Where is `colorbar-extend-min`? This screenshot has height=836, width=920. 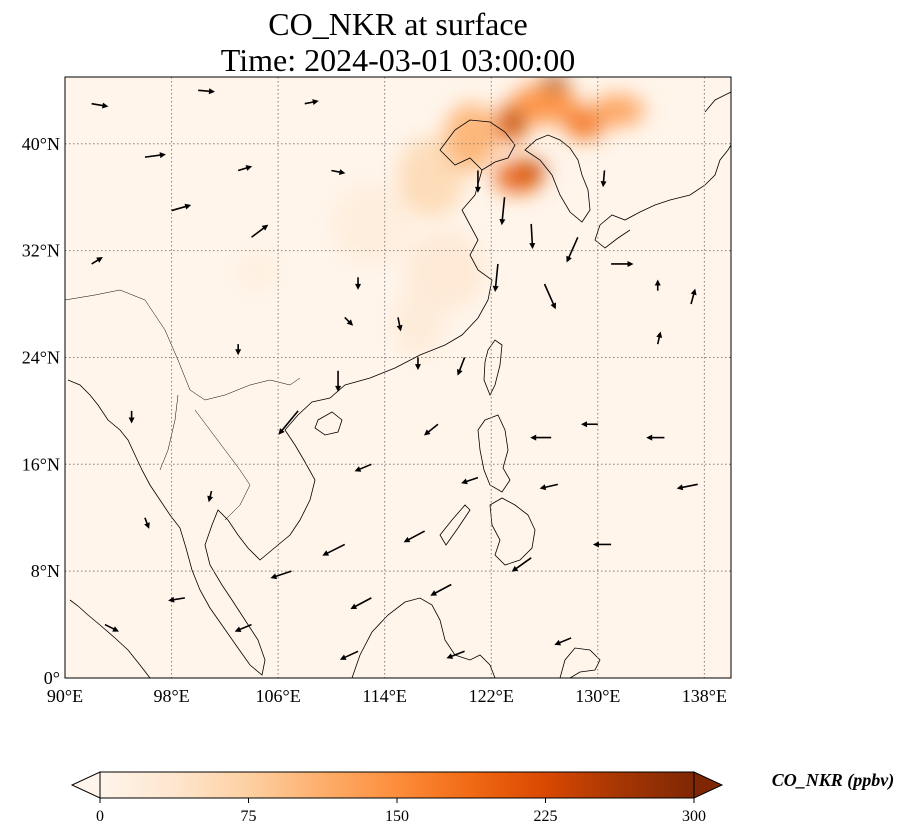 colorbar-extend-min is located at coordinates (85, 785).